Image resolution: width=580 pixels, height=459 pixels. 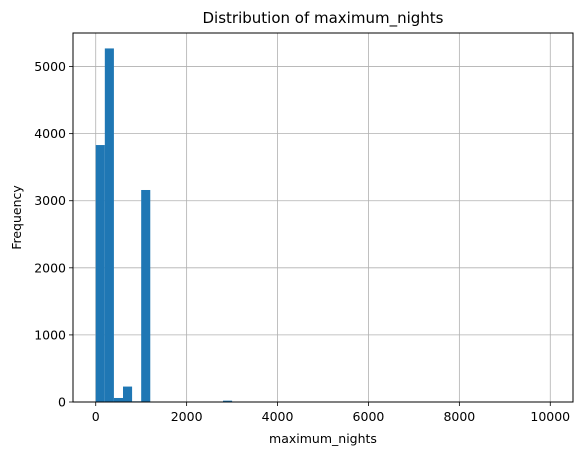 What do you see at coordinates (62, 402) in the screenshot?
I see `y-tick-label: 0` at bounding box center [62, 402].